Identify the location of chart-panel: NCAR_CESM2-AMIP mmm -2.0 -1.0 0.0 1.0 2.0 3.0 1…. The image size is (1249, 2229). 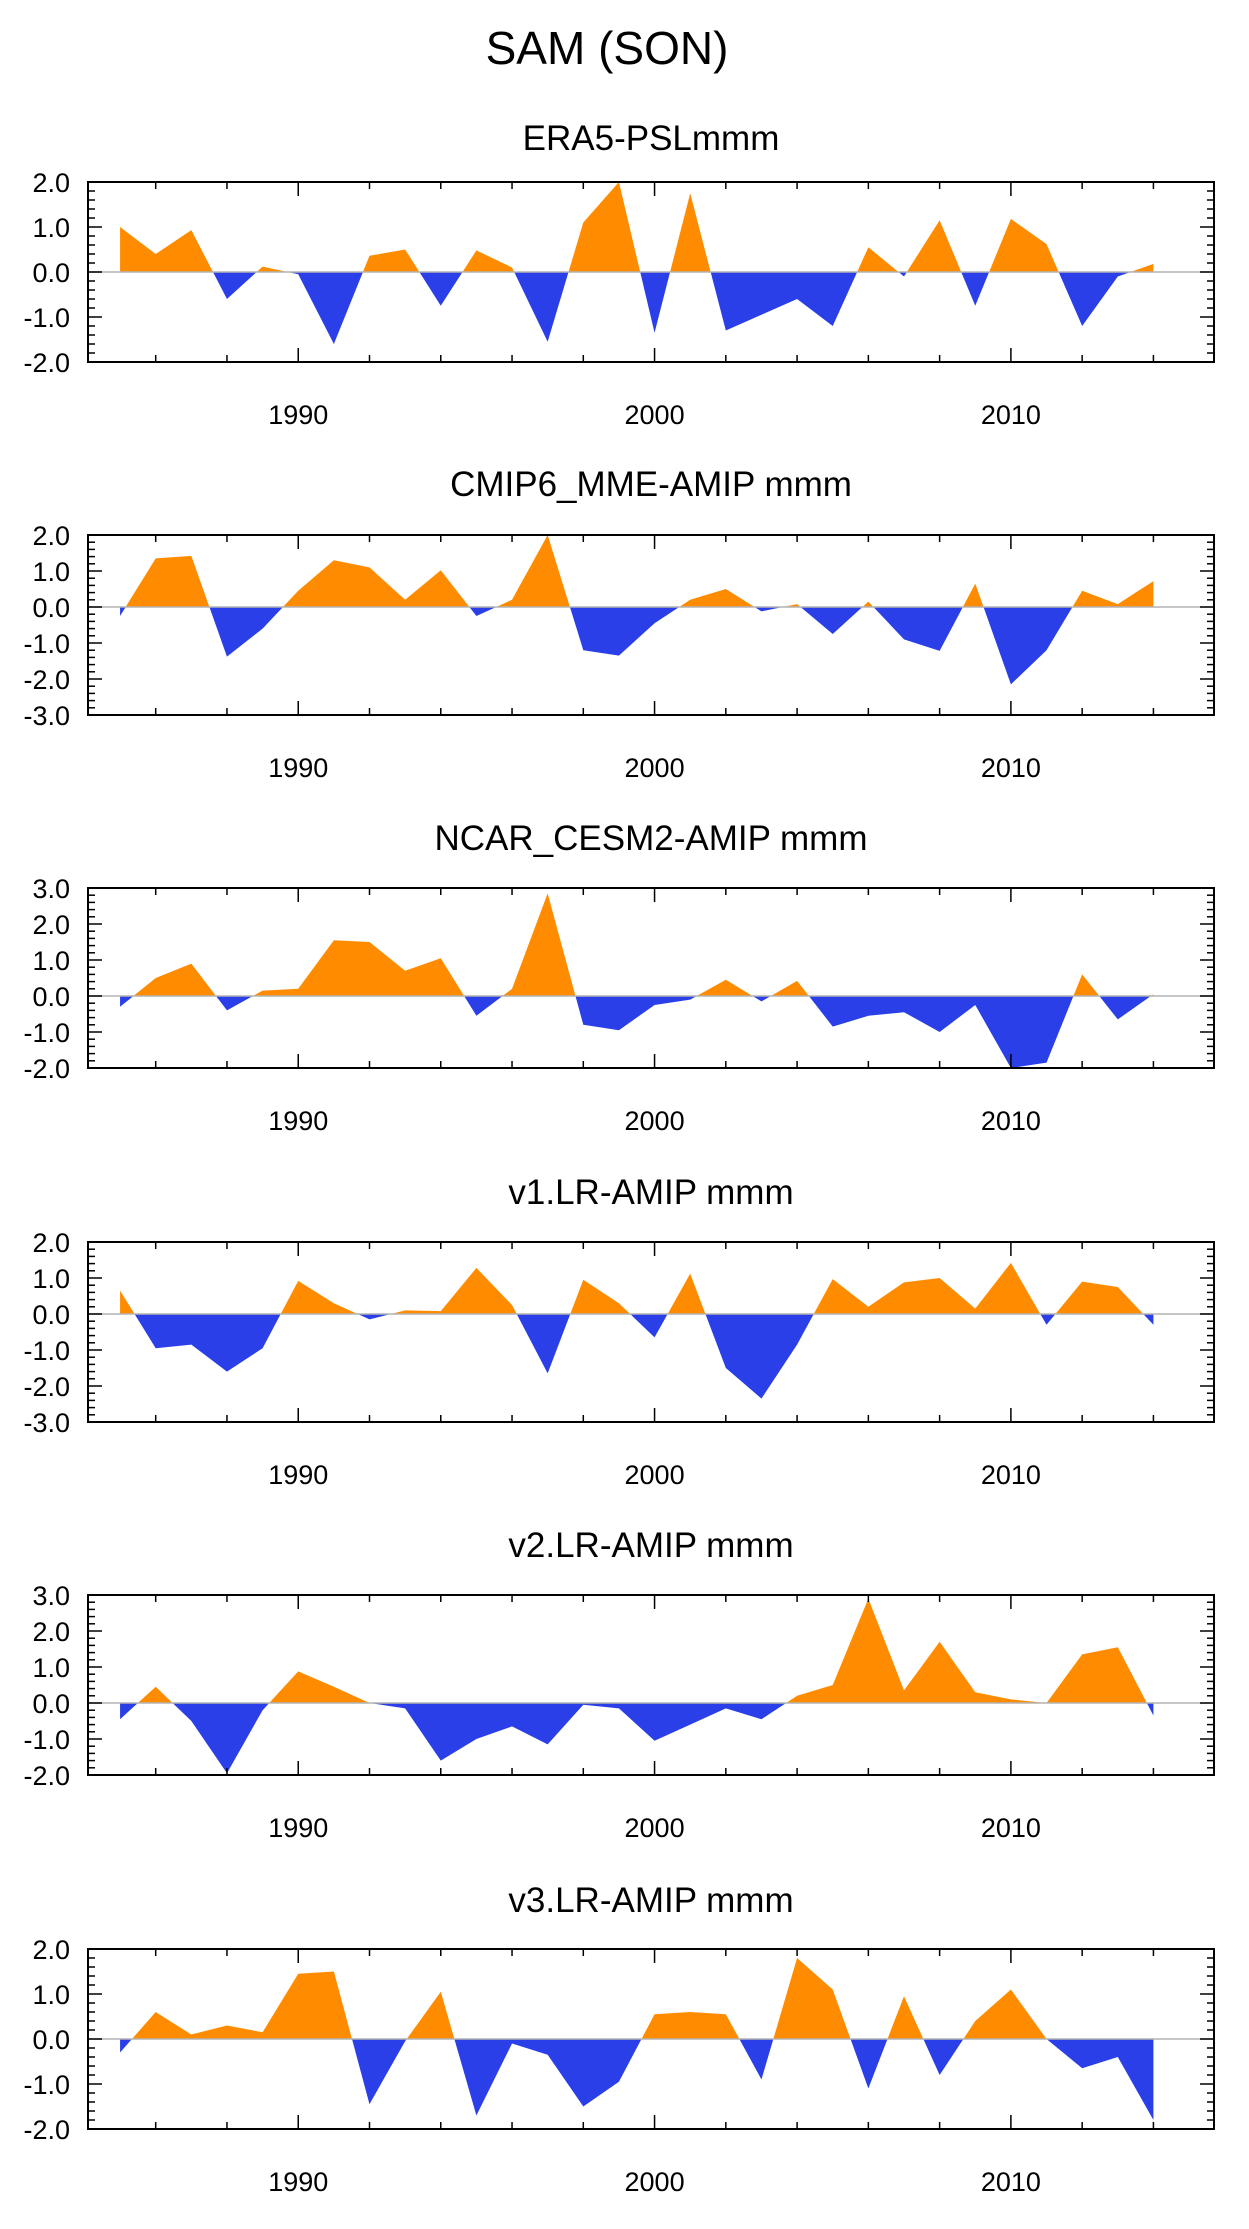
(619, 977).